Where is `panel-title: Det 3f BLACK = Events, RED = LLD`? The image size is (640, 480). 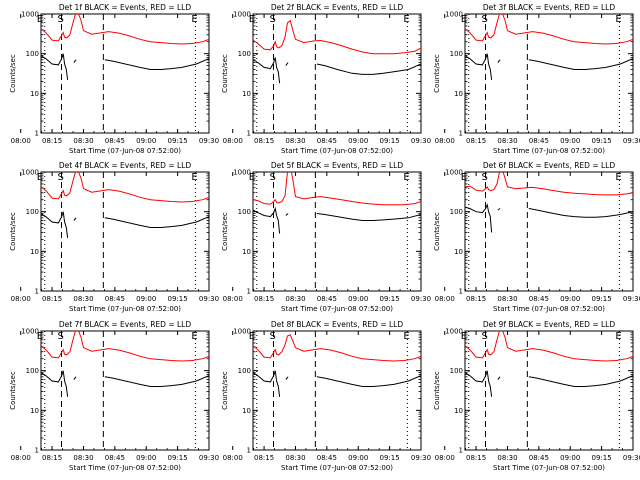 panel-title: Det 3f BLACK = Events, RED = LLD is located at coordinates (549, 7).